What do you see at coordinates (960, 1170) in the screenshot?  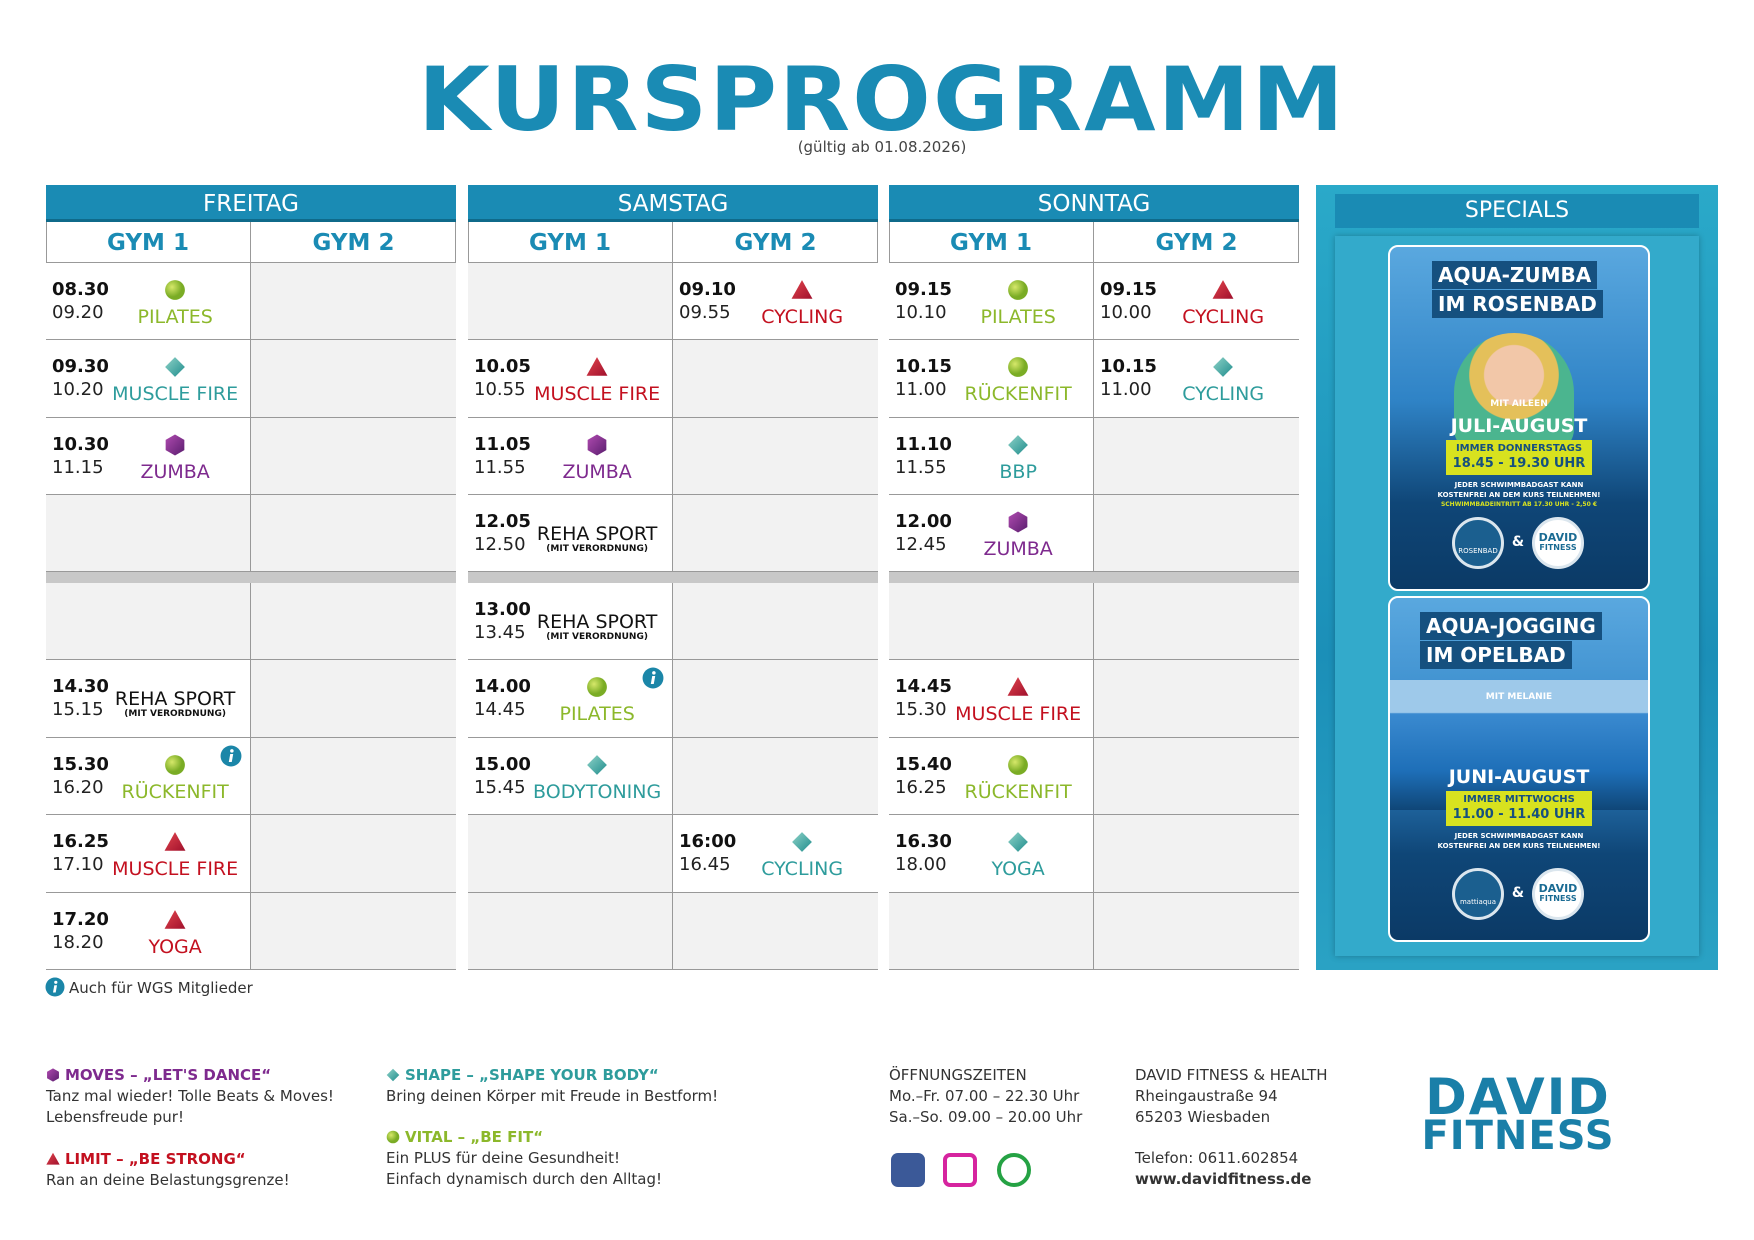 I see `instagram-icon` at bounding box center [960, 1170].